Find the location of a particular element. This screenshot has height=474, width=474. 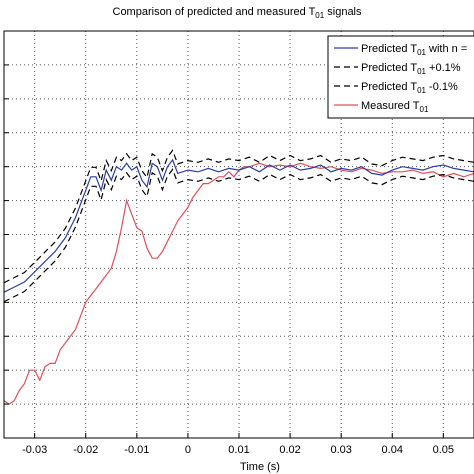

legend-label-2: Predicted T01 -0.1% is located at coordinates (409, 88).